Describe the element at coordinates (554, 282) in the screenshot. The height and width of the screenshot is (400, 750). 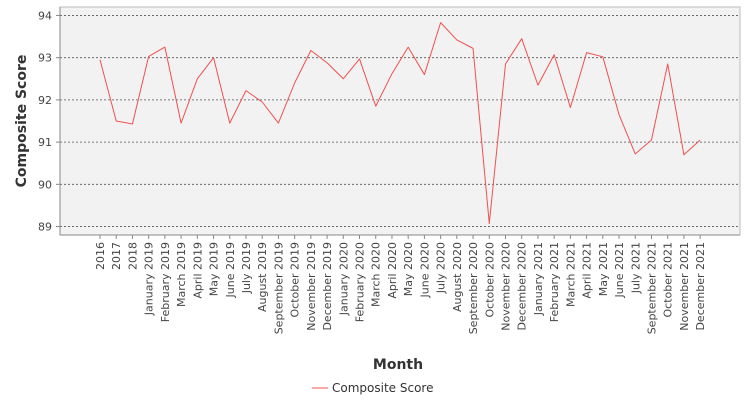
I see `x-tick-label: February 2021` at that location.